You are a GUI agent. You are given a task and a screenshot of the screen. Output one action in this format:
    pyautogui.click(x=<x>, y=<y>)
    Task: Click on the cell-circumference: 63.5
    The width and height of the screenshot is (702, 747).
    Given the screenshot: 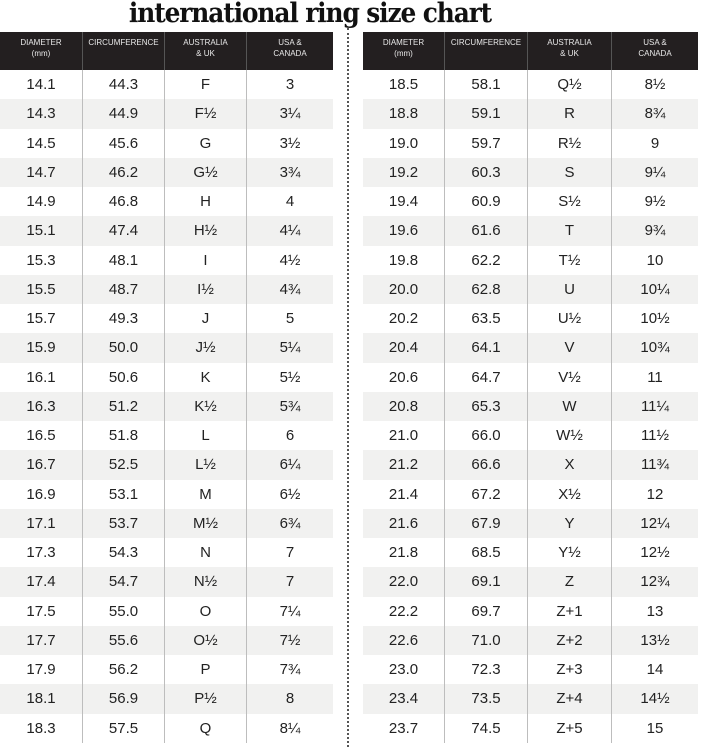 What is the action you would take?
    pyautogui.click(x=486, y=319)
    